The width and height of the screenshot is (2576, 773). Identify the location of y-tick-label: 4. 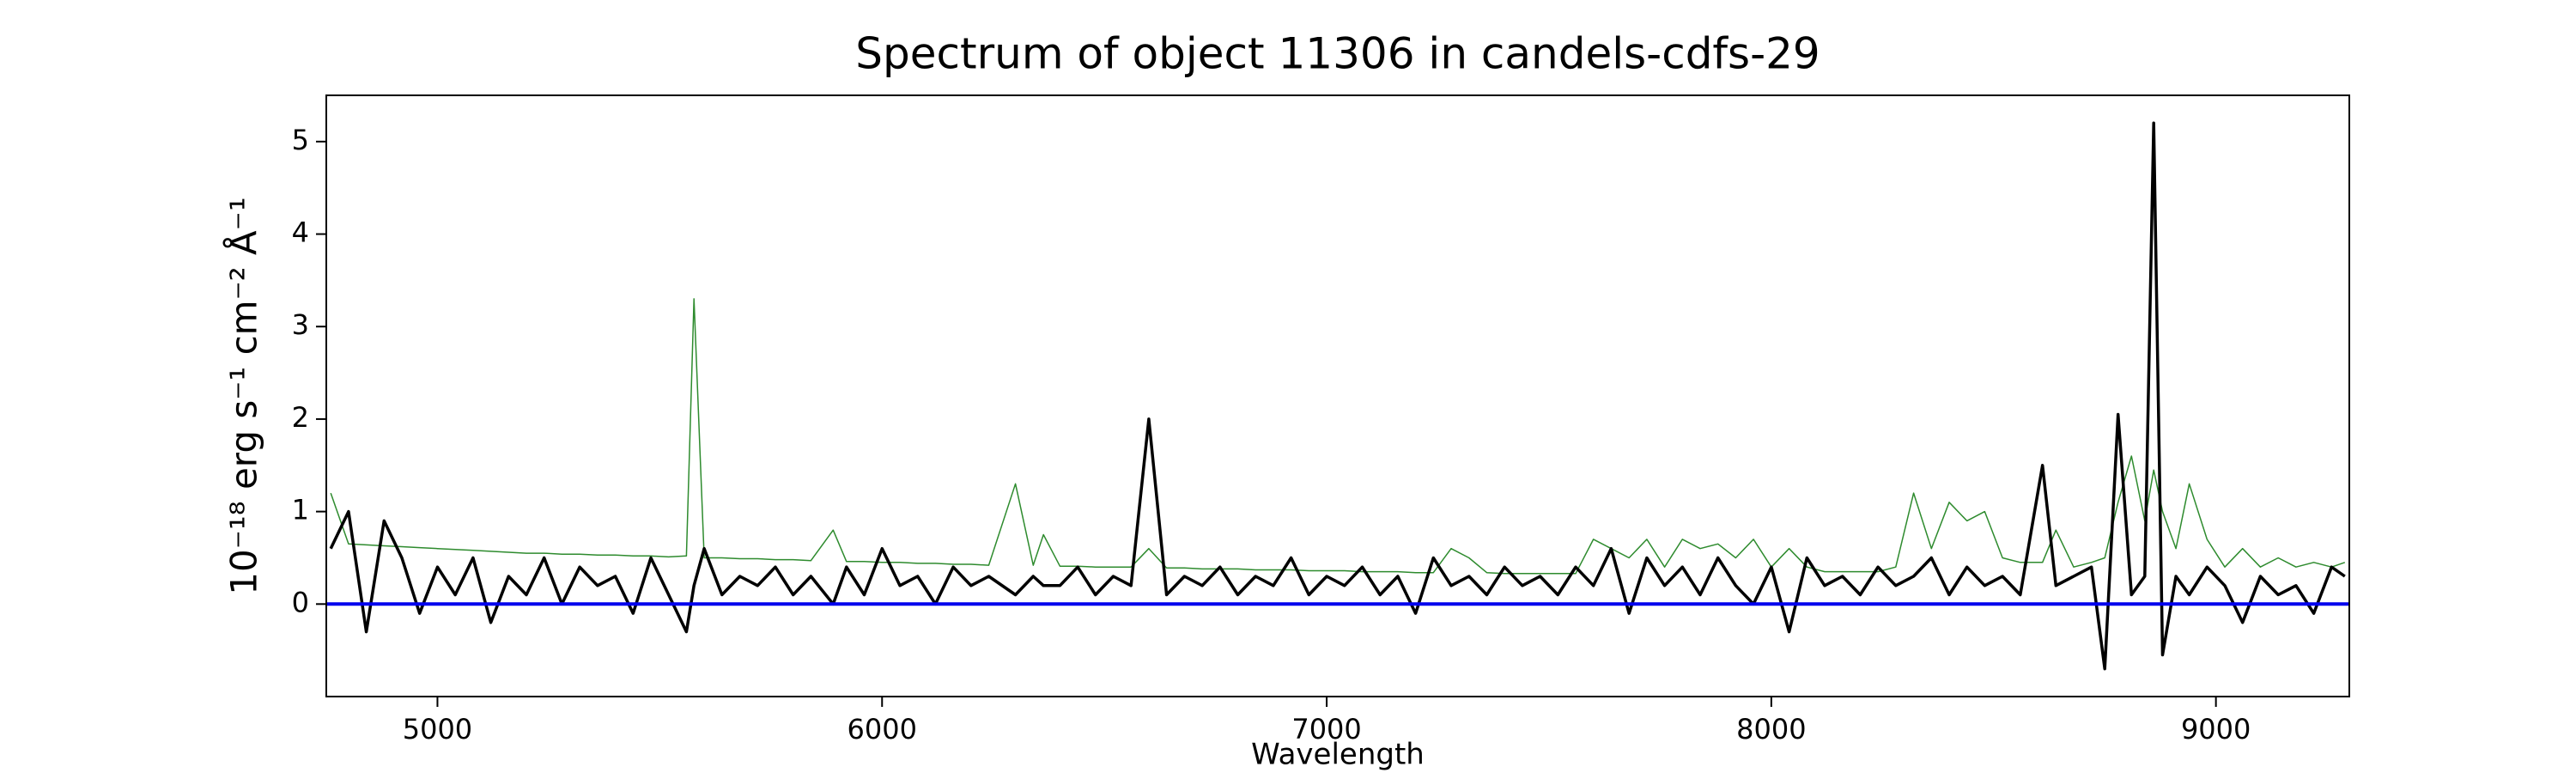
(301, 232).